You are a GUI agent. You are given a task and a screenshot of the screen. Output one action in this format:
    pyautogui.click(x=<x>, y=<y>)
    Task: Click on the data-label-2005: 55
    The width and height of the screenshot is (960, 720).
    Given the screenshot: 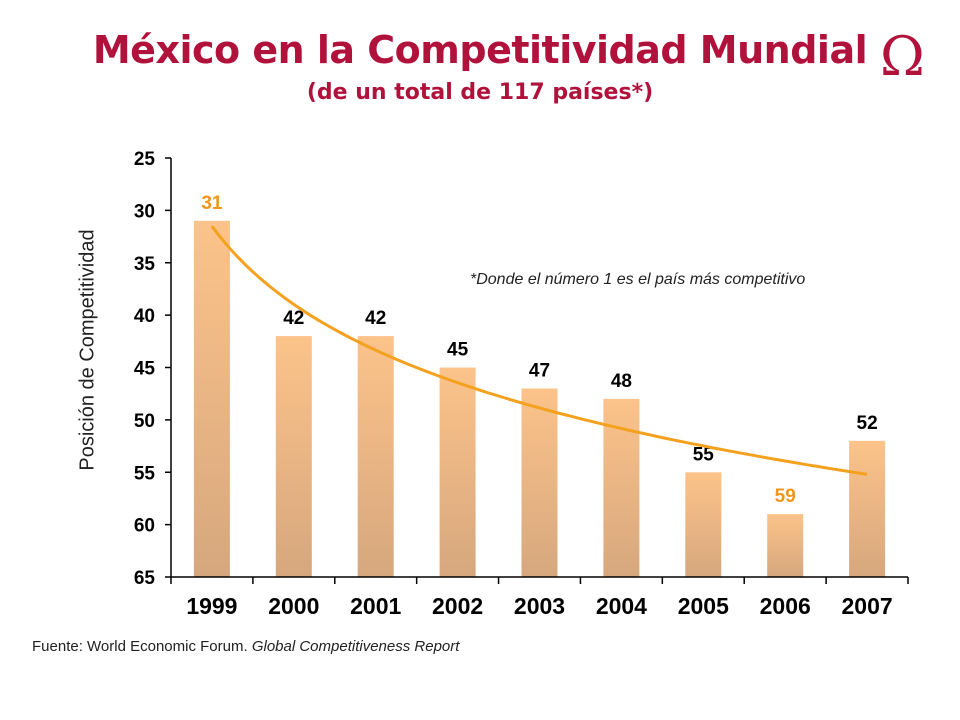 What is the action you would take?
    pyautogui.click(x=704, y=454)
    